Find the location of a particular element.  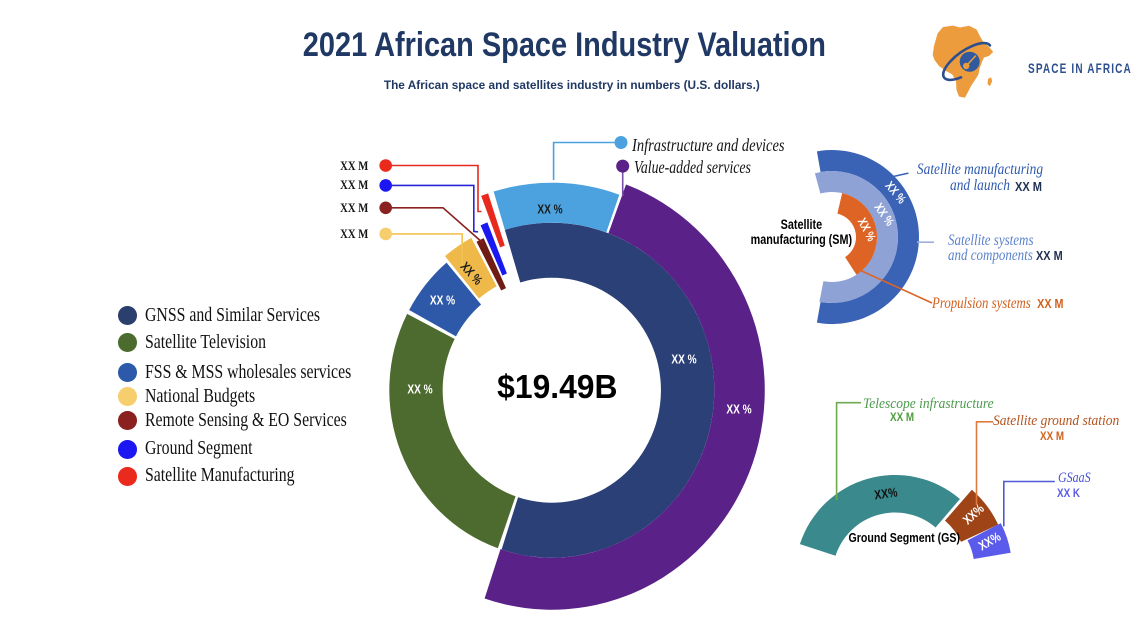

satellite-manufacturing-chart is located at coordinates (866, 236).